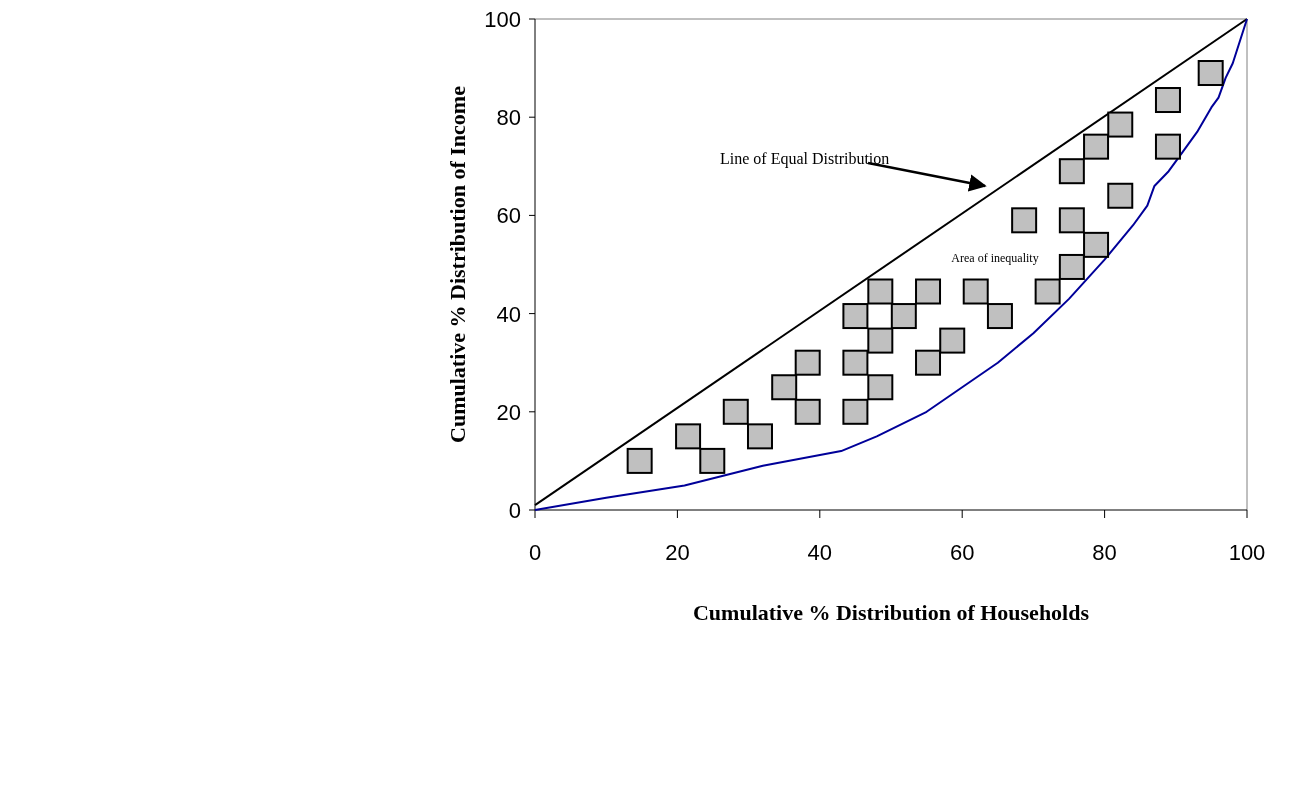  Describe the element at coordinates (891, 612) in the screenshot. I see `x-axis-title: Cumulative % Distribution of Households` at that location.